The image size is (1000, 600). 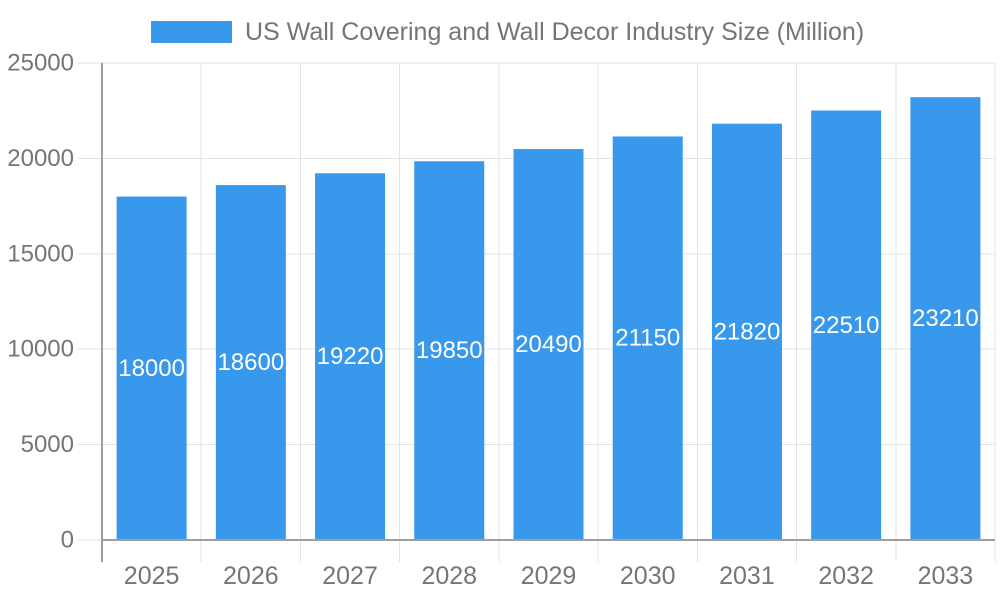 What do you see at coordinates (449, 576) in the screenshot?
I see `x-tick-label: 2028` at bounding box center [449, 576].